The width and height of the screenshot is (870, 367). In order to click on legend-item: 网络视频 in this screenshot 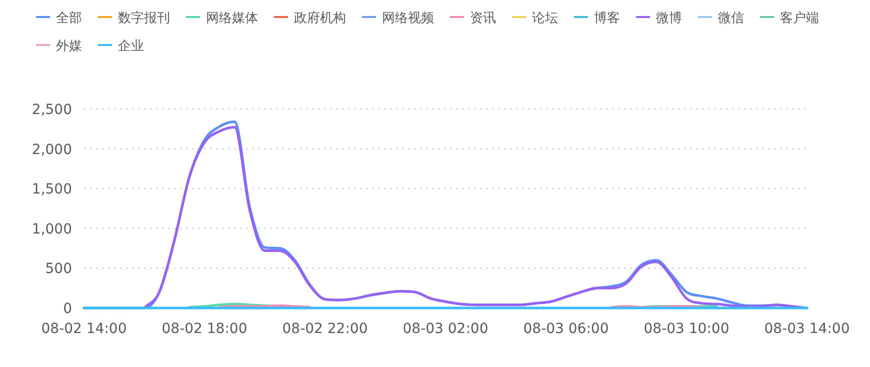, I will do `click(398, 18)`.